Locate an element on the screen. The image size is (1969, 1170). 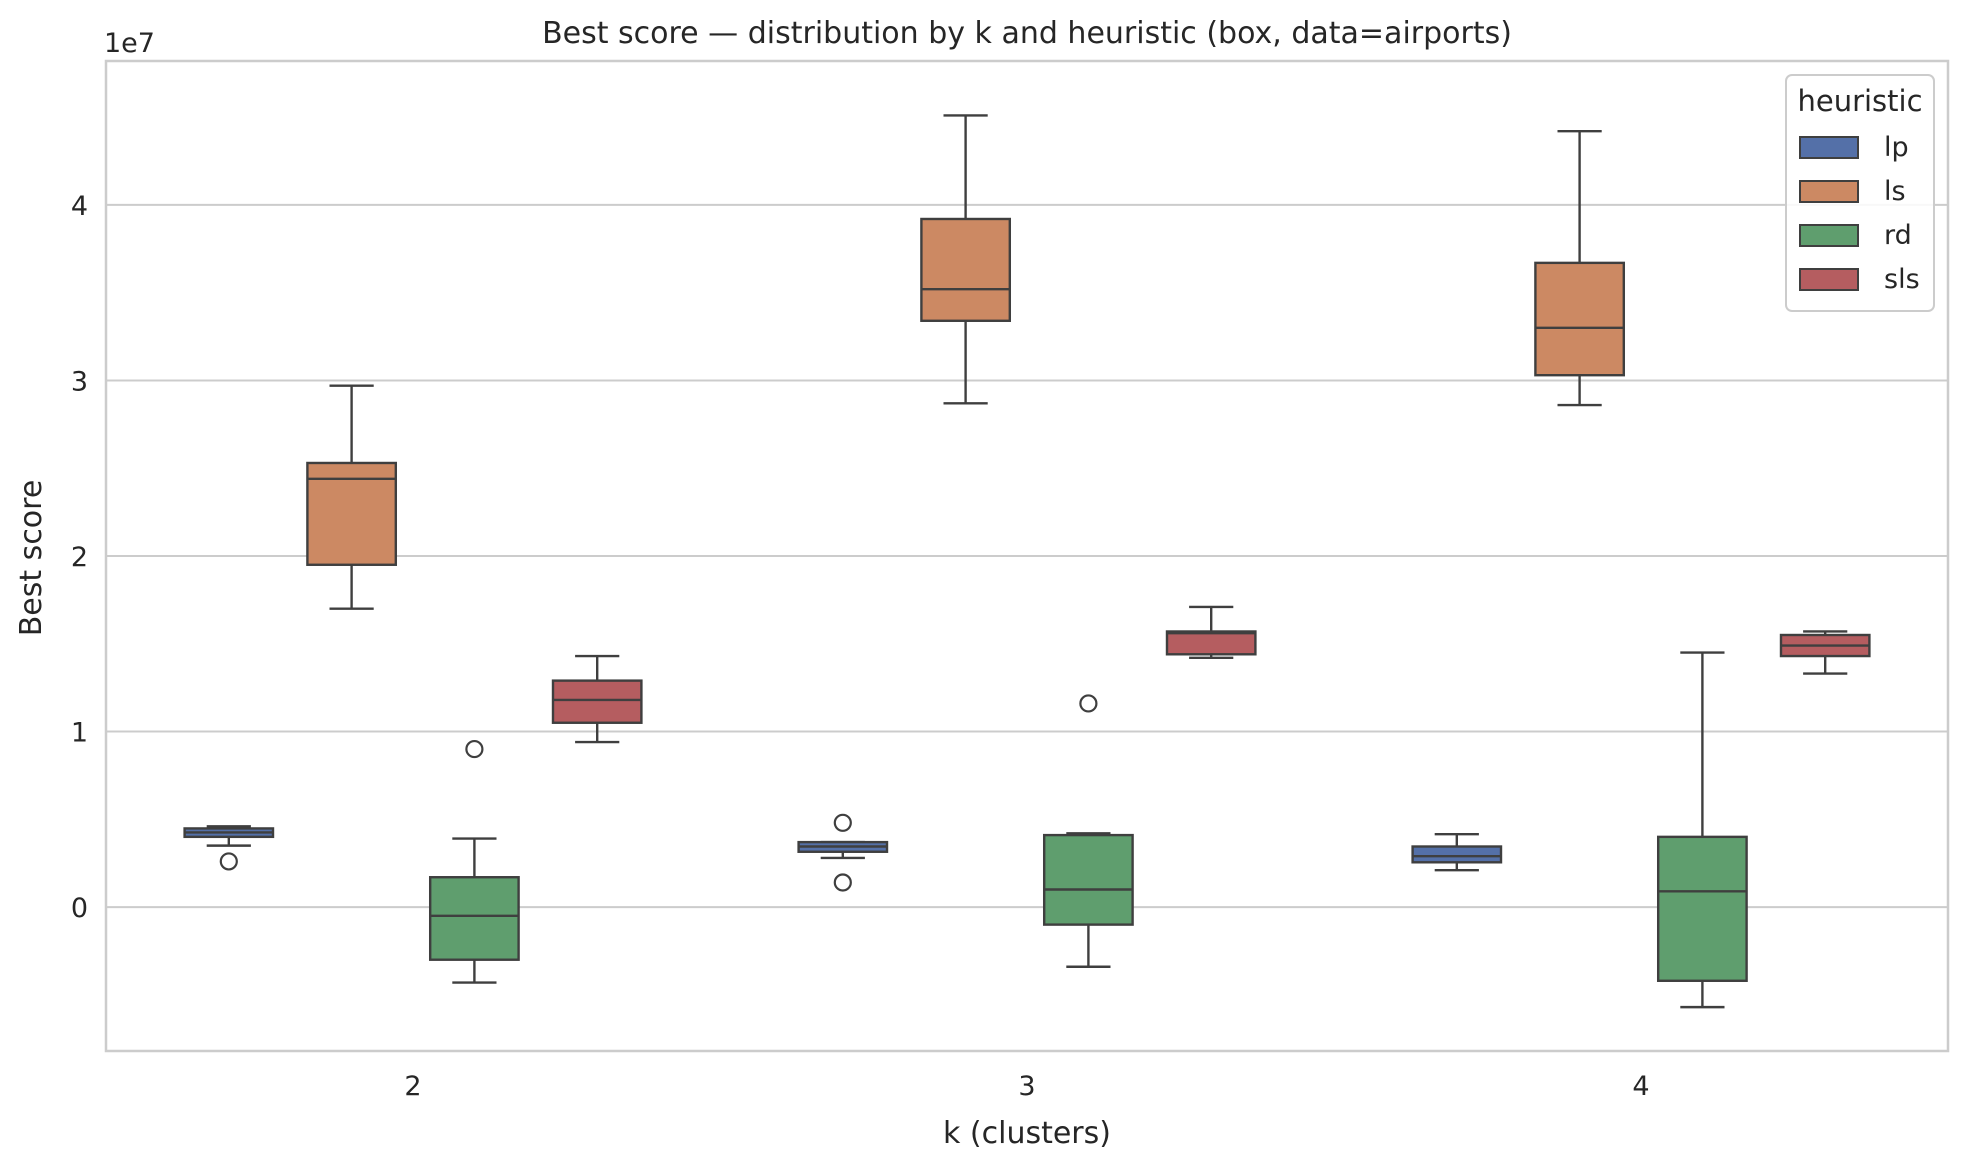
box-sls-k4 is located at coordinates (1825, 652).